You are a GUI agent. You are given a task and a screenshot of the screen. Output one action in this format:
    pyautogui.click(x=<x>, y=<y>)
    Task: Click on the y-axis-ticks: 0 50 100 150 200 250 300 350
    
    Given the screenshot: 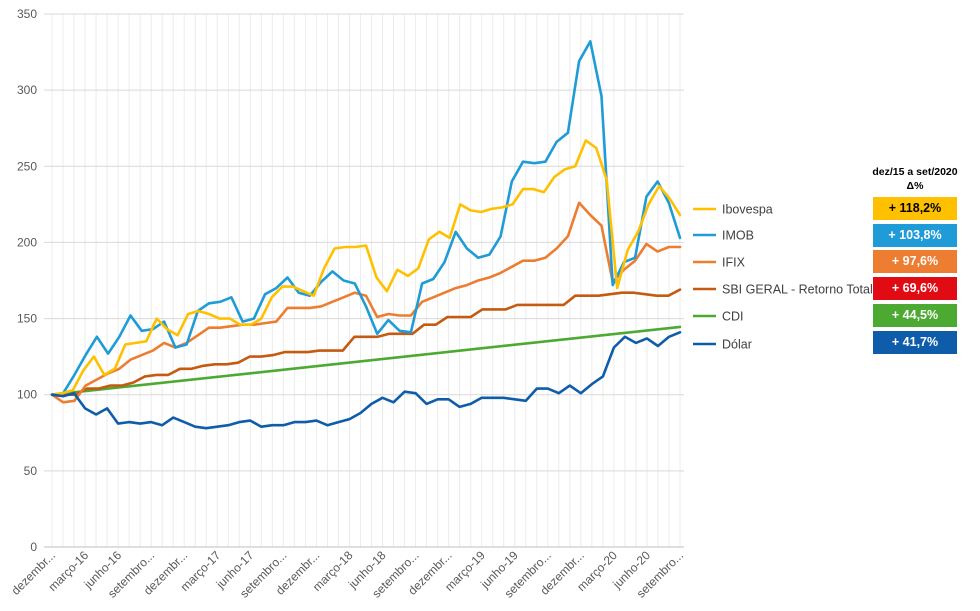 What is the action you would take?
    pyautogui.click(x=27, y=280)
    